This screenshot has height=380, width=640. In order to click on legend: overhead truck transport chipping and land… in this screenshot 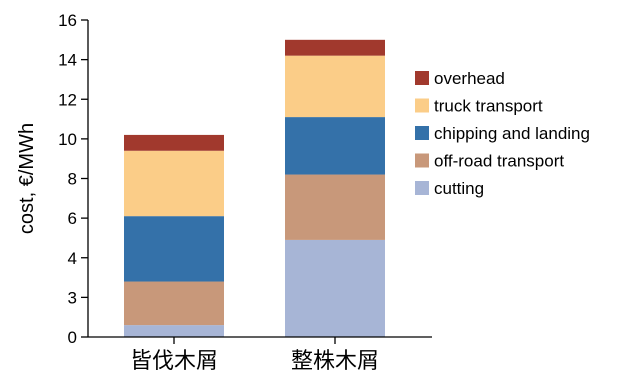, I will do `click(502, 133)`.